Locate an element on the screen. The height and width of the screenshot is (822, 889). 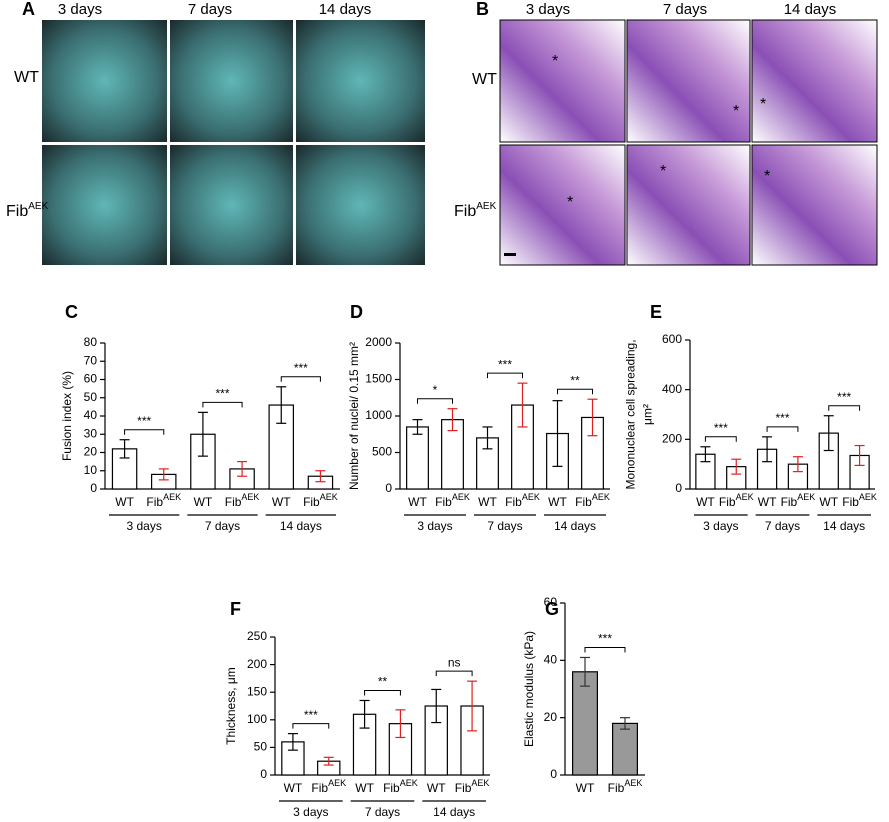
panel-a-images is located at coordinates (233, 142).